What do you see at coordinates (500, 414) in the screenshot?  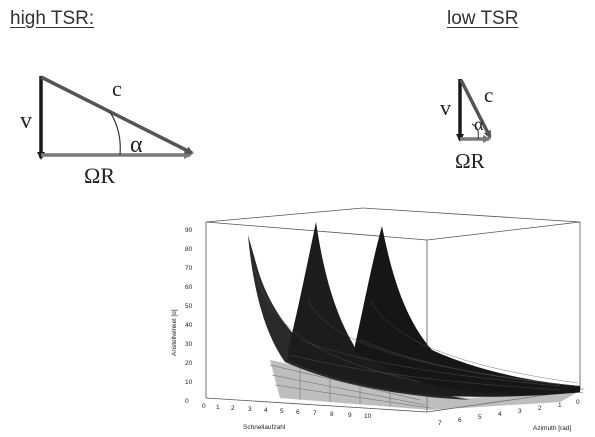 I see `y-tick: 4` at bounding box center [500, 414].